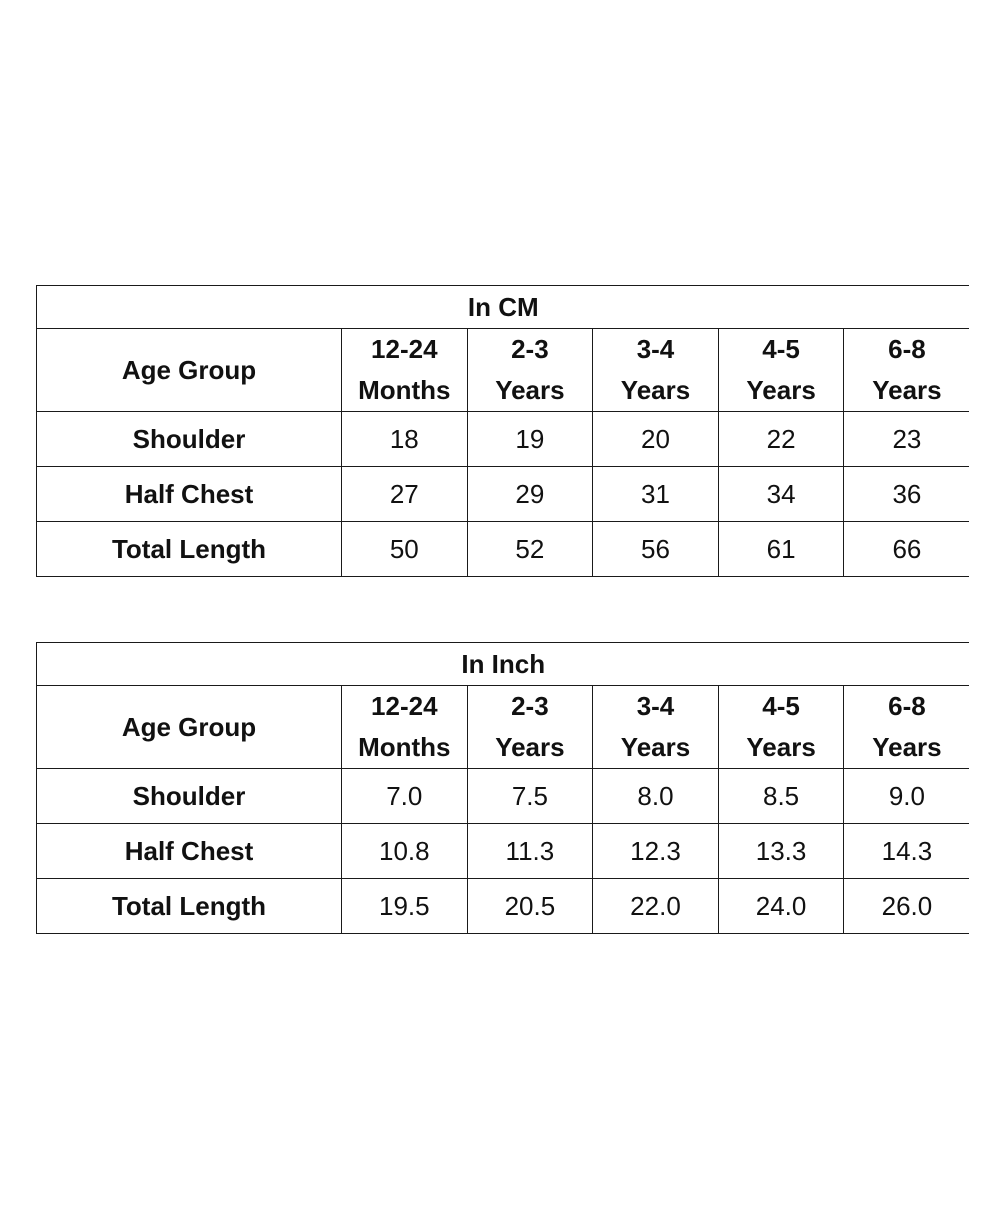 Image resolution: width=1000 pixels, height=1212 pixels. What do you see at coordinates (906, 439) in the screenshot?
I see `table-cell: 23` at bounding box center [906, 439].